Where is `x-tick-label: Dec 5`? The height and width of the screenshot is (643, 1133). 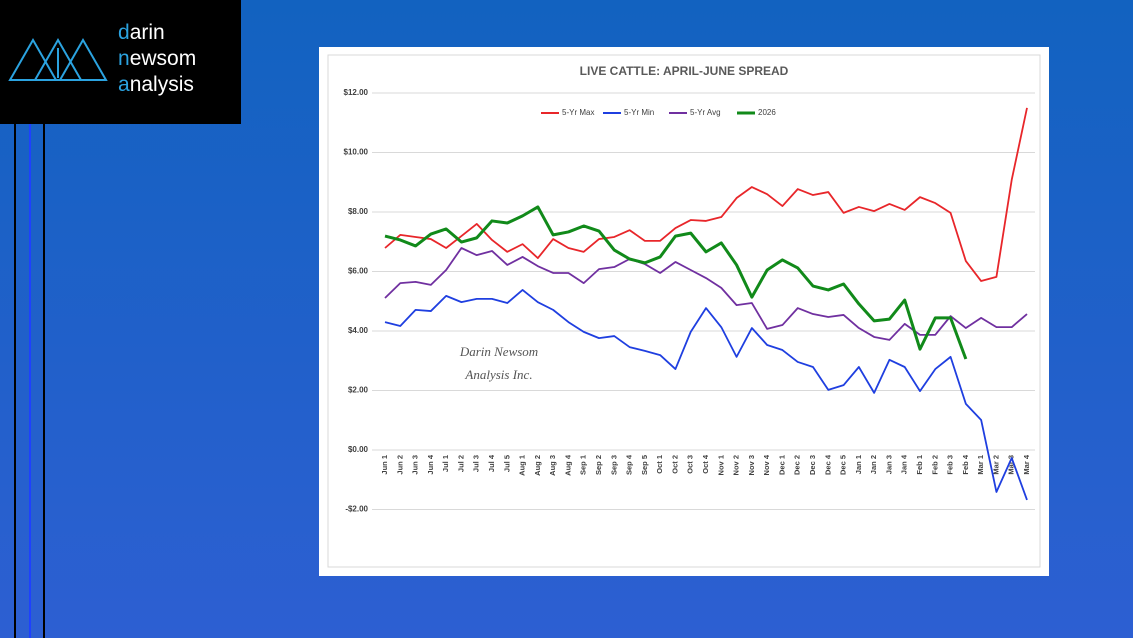 x-tick-label: Dec 5 is located at coordinates (843, 465).